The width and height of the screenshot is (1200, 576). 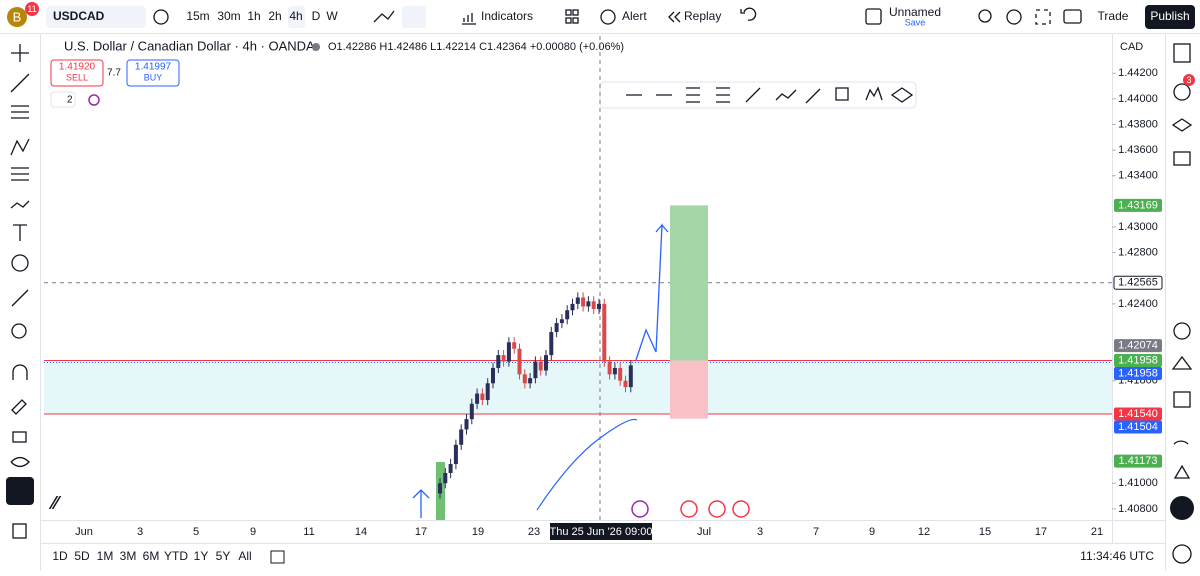 I want to click on projection, so click(x=652, y=292).